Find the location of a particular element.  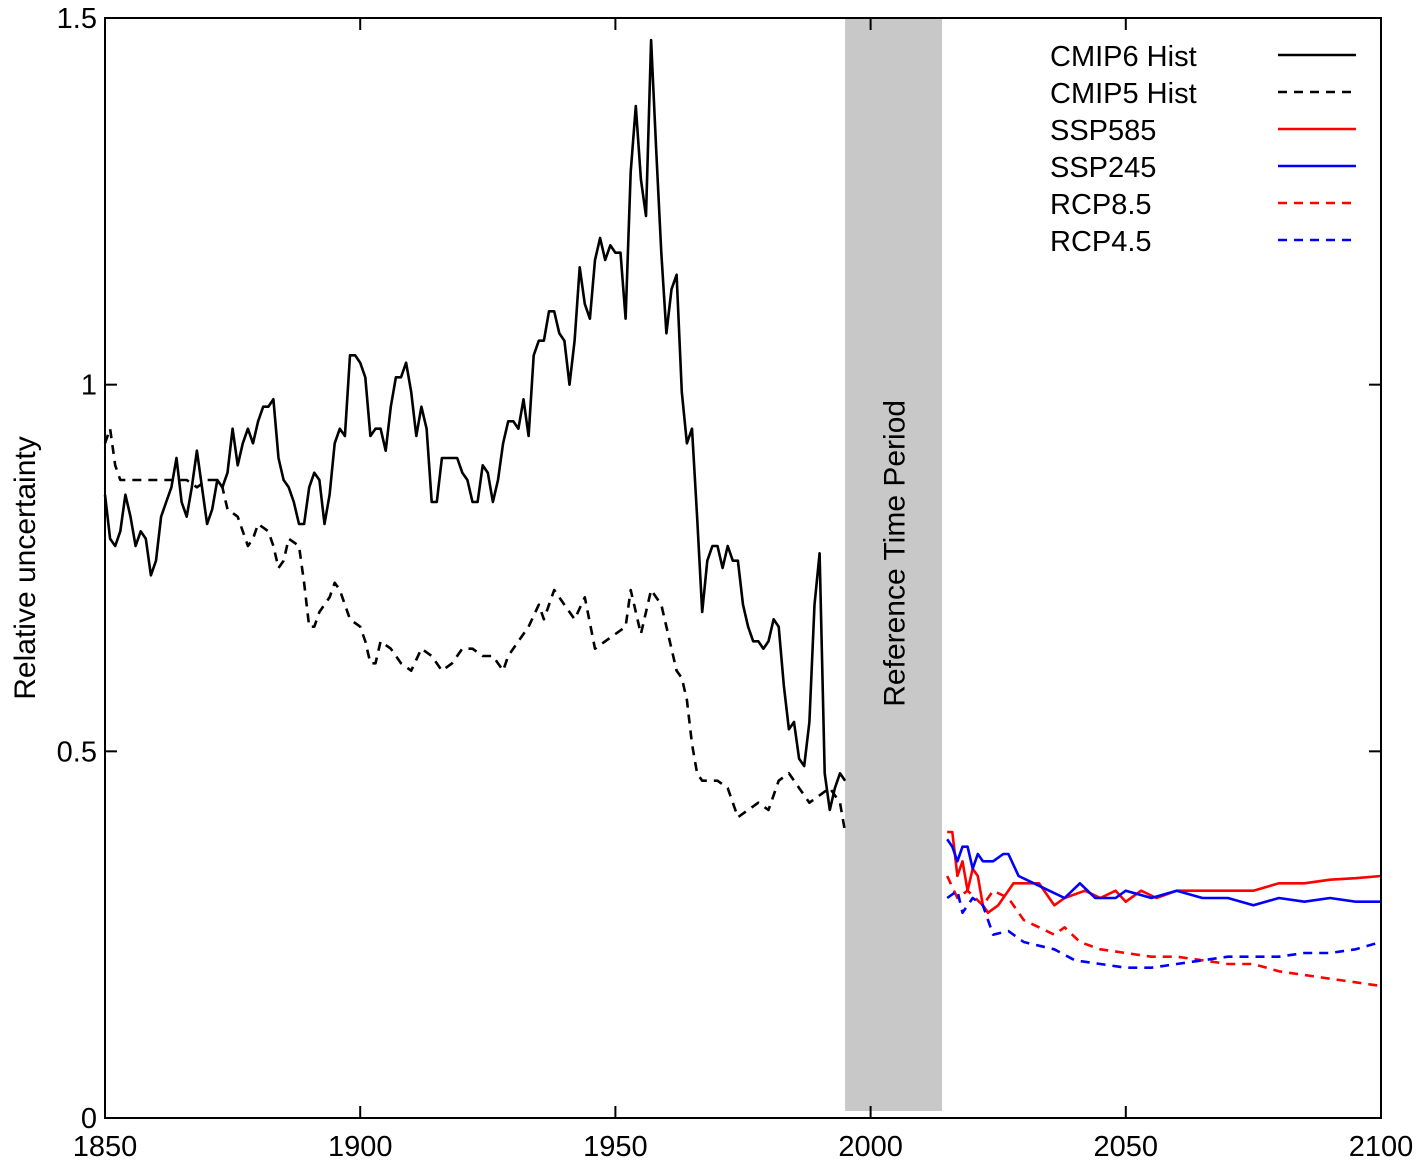

series-line-ssp245 is located at coordinates (1163, 872).